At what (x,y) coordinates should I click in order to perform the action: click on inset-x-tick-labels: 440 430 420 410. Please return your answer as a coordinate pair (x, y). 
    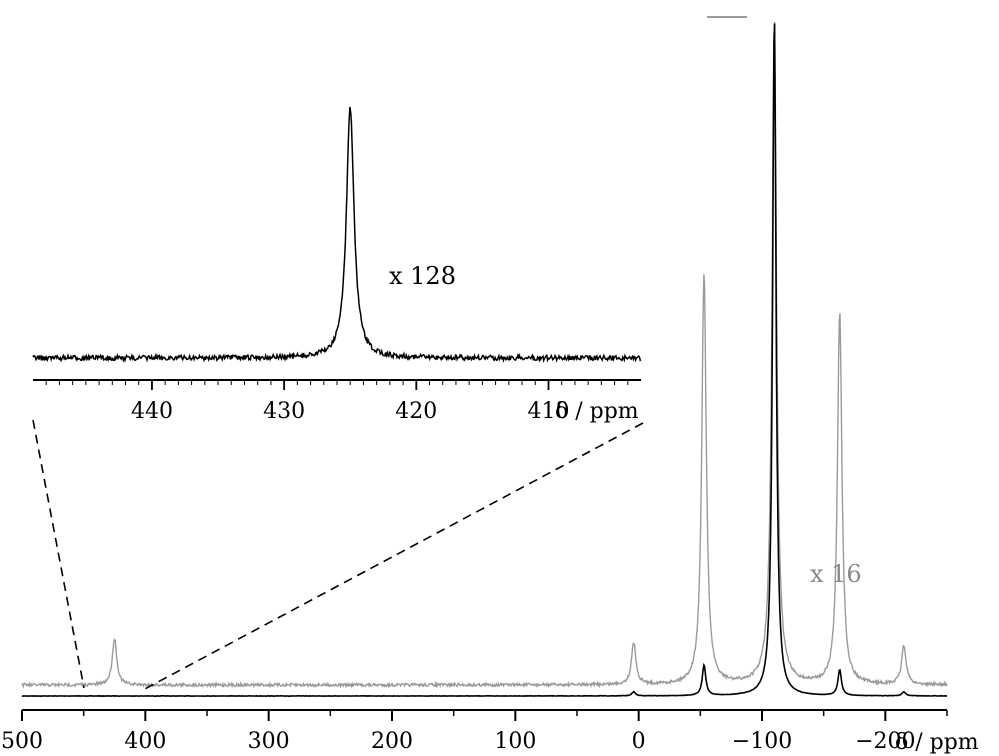
    Looking at the image, I should click on (350, 411).